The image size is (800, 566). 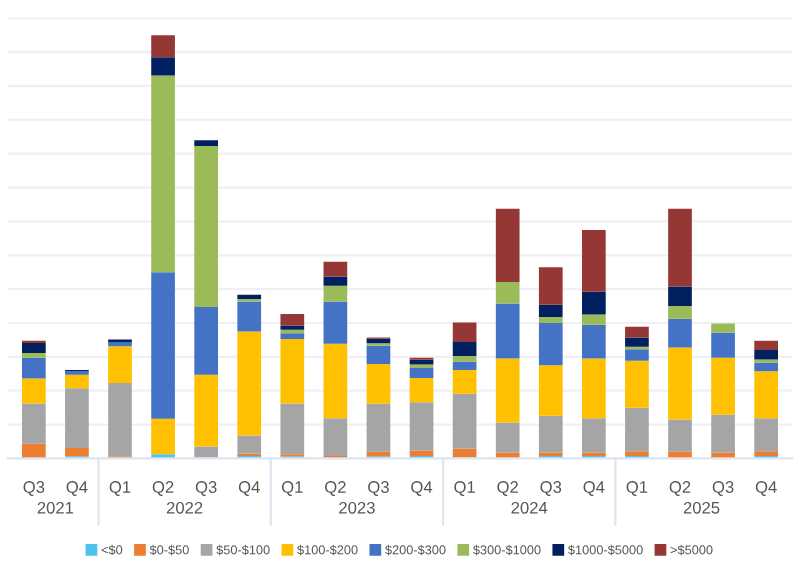 What do you see at coordinates (701, 507) in the screenshot?
I see `text: 2025` at bounding box center [701, 507].